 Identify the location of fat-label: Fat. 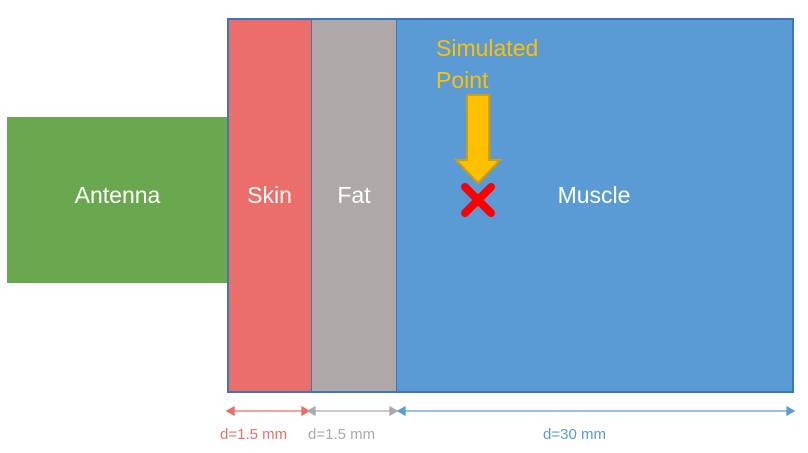
(354, 195).